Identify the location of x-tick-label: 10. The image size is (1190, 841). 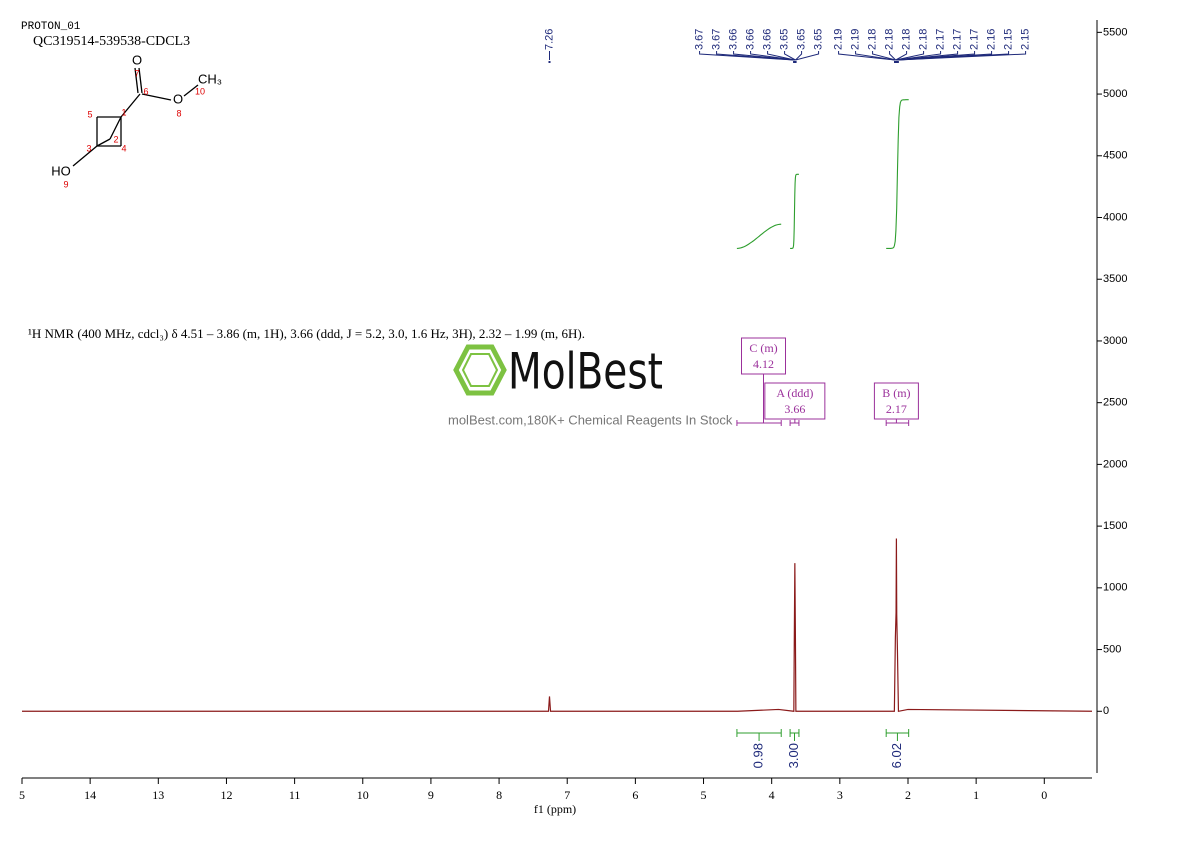
(363, 795).